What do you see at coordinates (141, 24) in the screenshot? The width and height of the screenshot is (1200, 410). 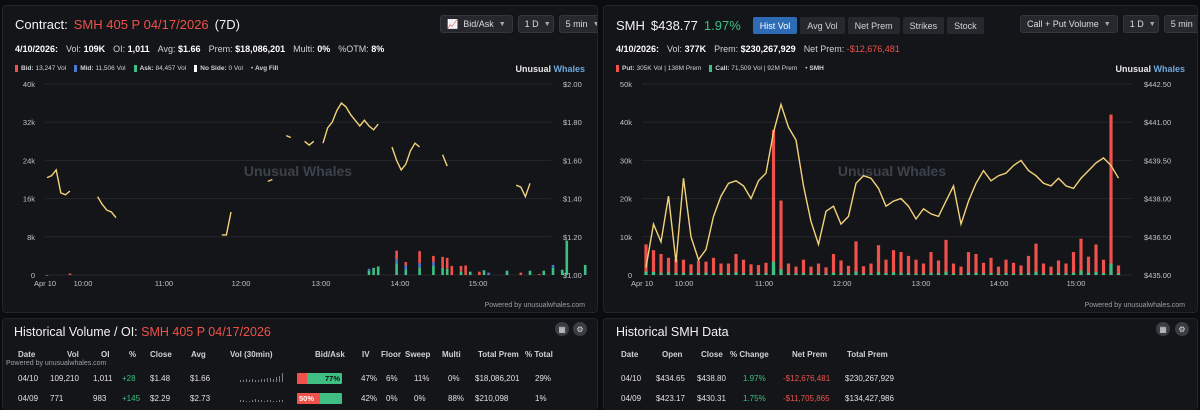 I see `contract-name: SMH 405 P 04/17/2026` at bounding box center [141, 24].